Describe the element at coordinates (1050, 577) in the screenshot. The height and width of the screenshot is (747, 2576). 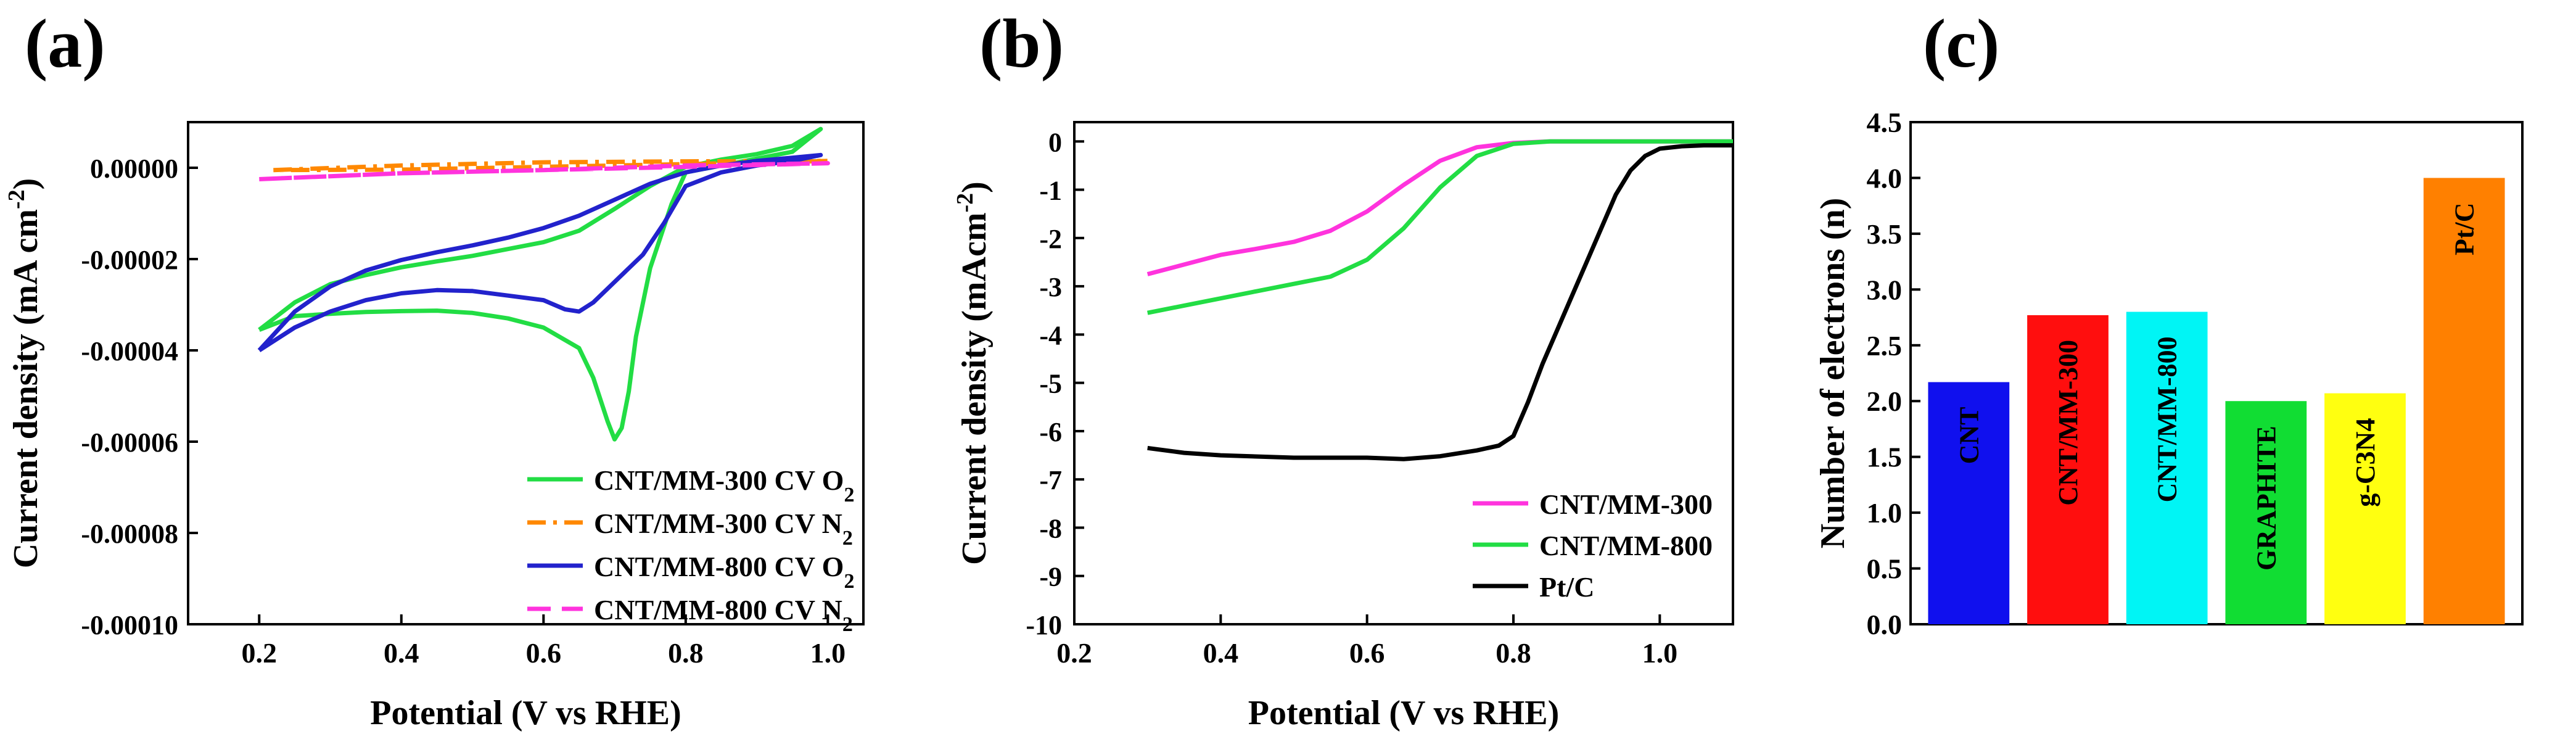
I see `y-tick-label: -9` at that location.